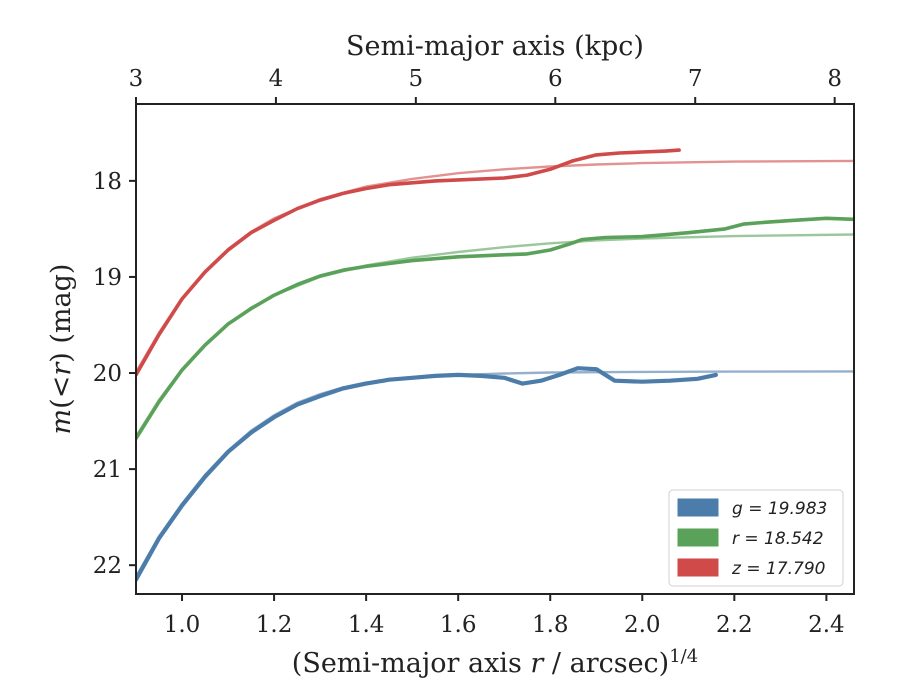 This screenshot has height=700, width=900. I want to click on x-axis-ticks: 1.0 1.2 1.4 1.6 1.8 2.0 2.2 2.4, so click(504, 616).